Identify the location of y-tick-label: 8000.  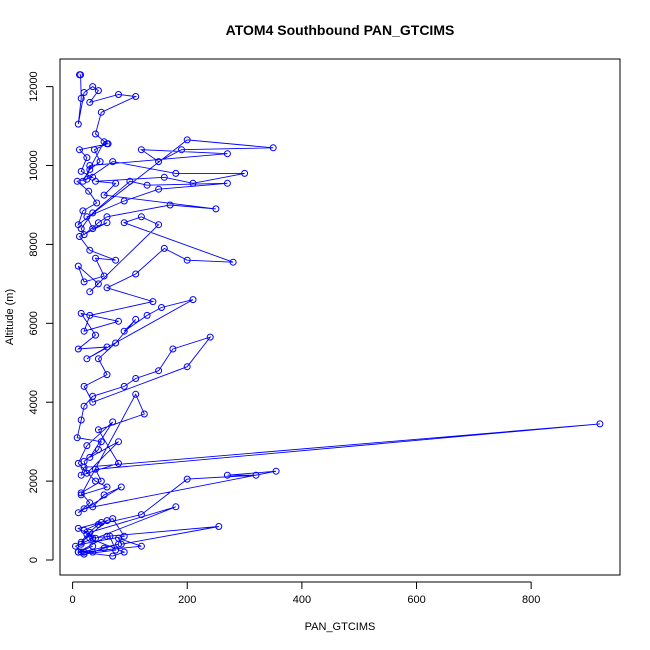
(34, 244).